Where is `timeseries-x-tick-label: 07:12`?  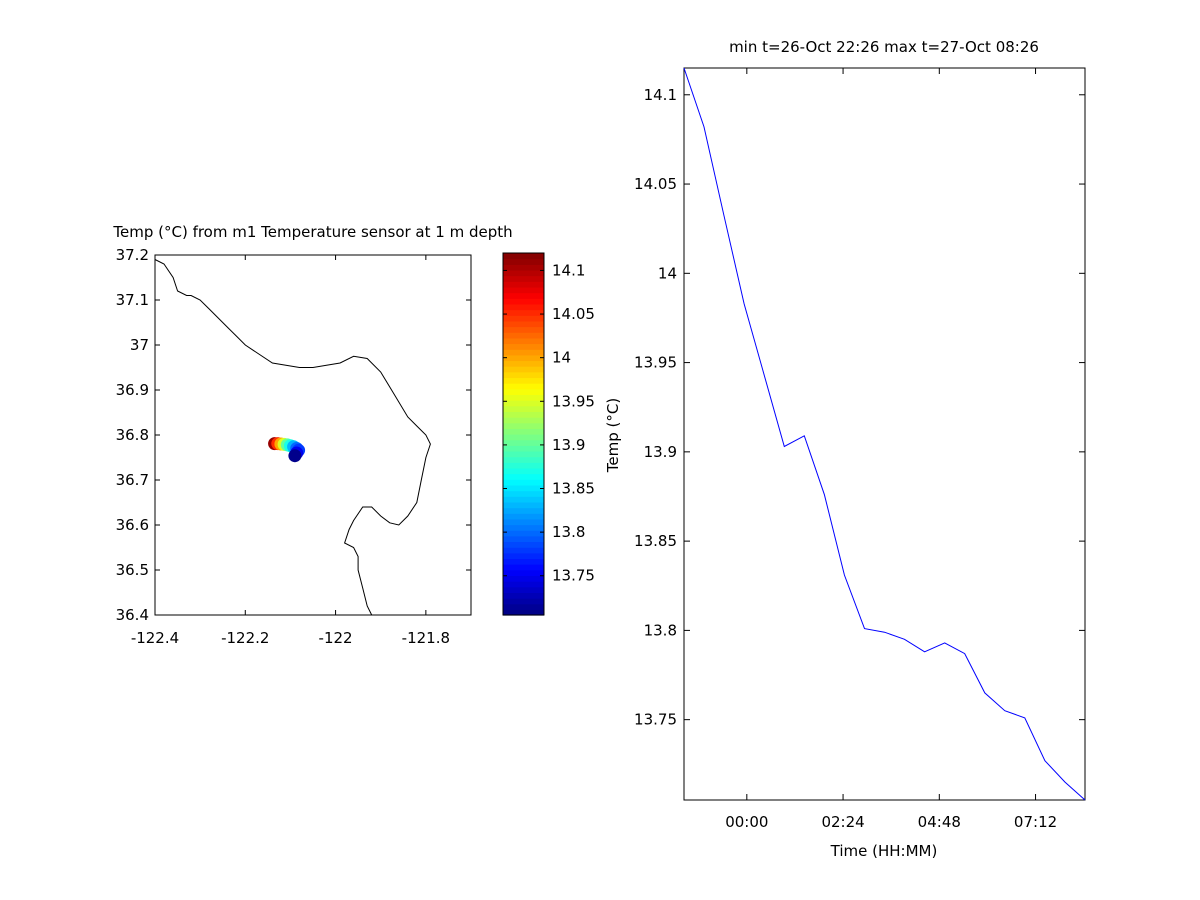
timeseries-x-tick-label: 07:12 is located at coordinates (1035, 822).